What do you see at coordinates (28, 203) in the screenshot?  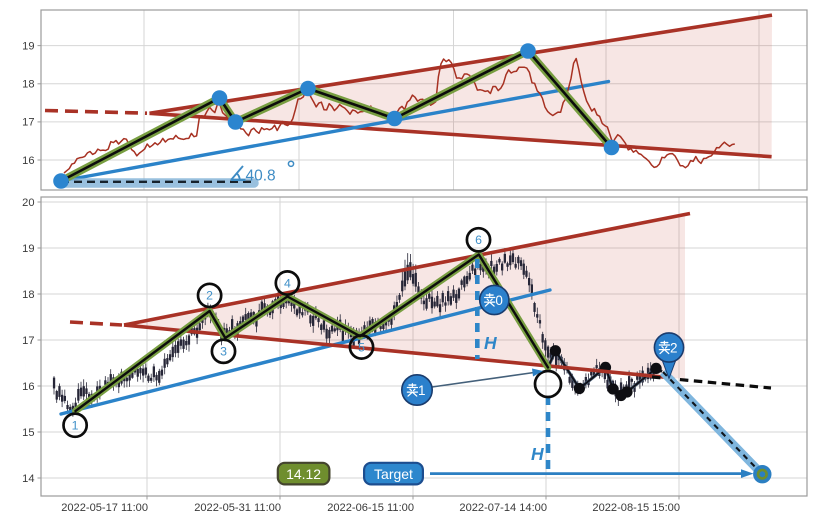 I see `svg-text: 20` at bounding box center [28, 203].